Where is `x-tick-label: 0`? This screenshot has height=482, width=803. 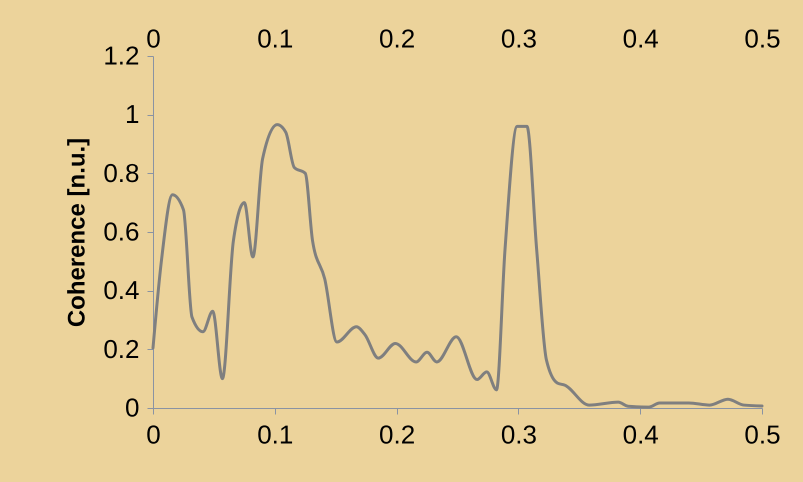
x-tick-label: 0 is located at coordinates (153, 39).